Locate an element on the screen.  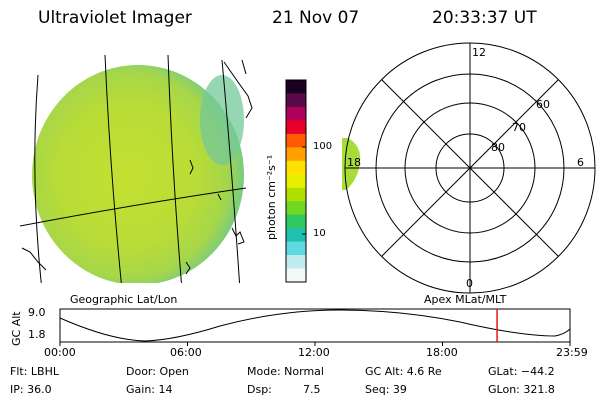
xtick-1800: 18:00 is located at coordinates (442, 352).